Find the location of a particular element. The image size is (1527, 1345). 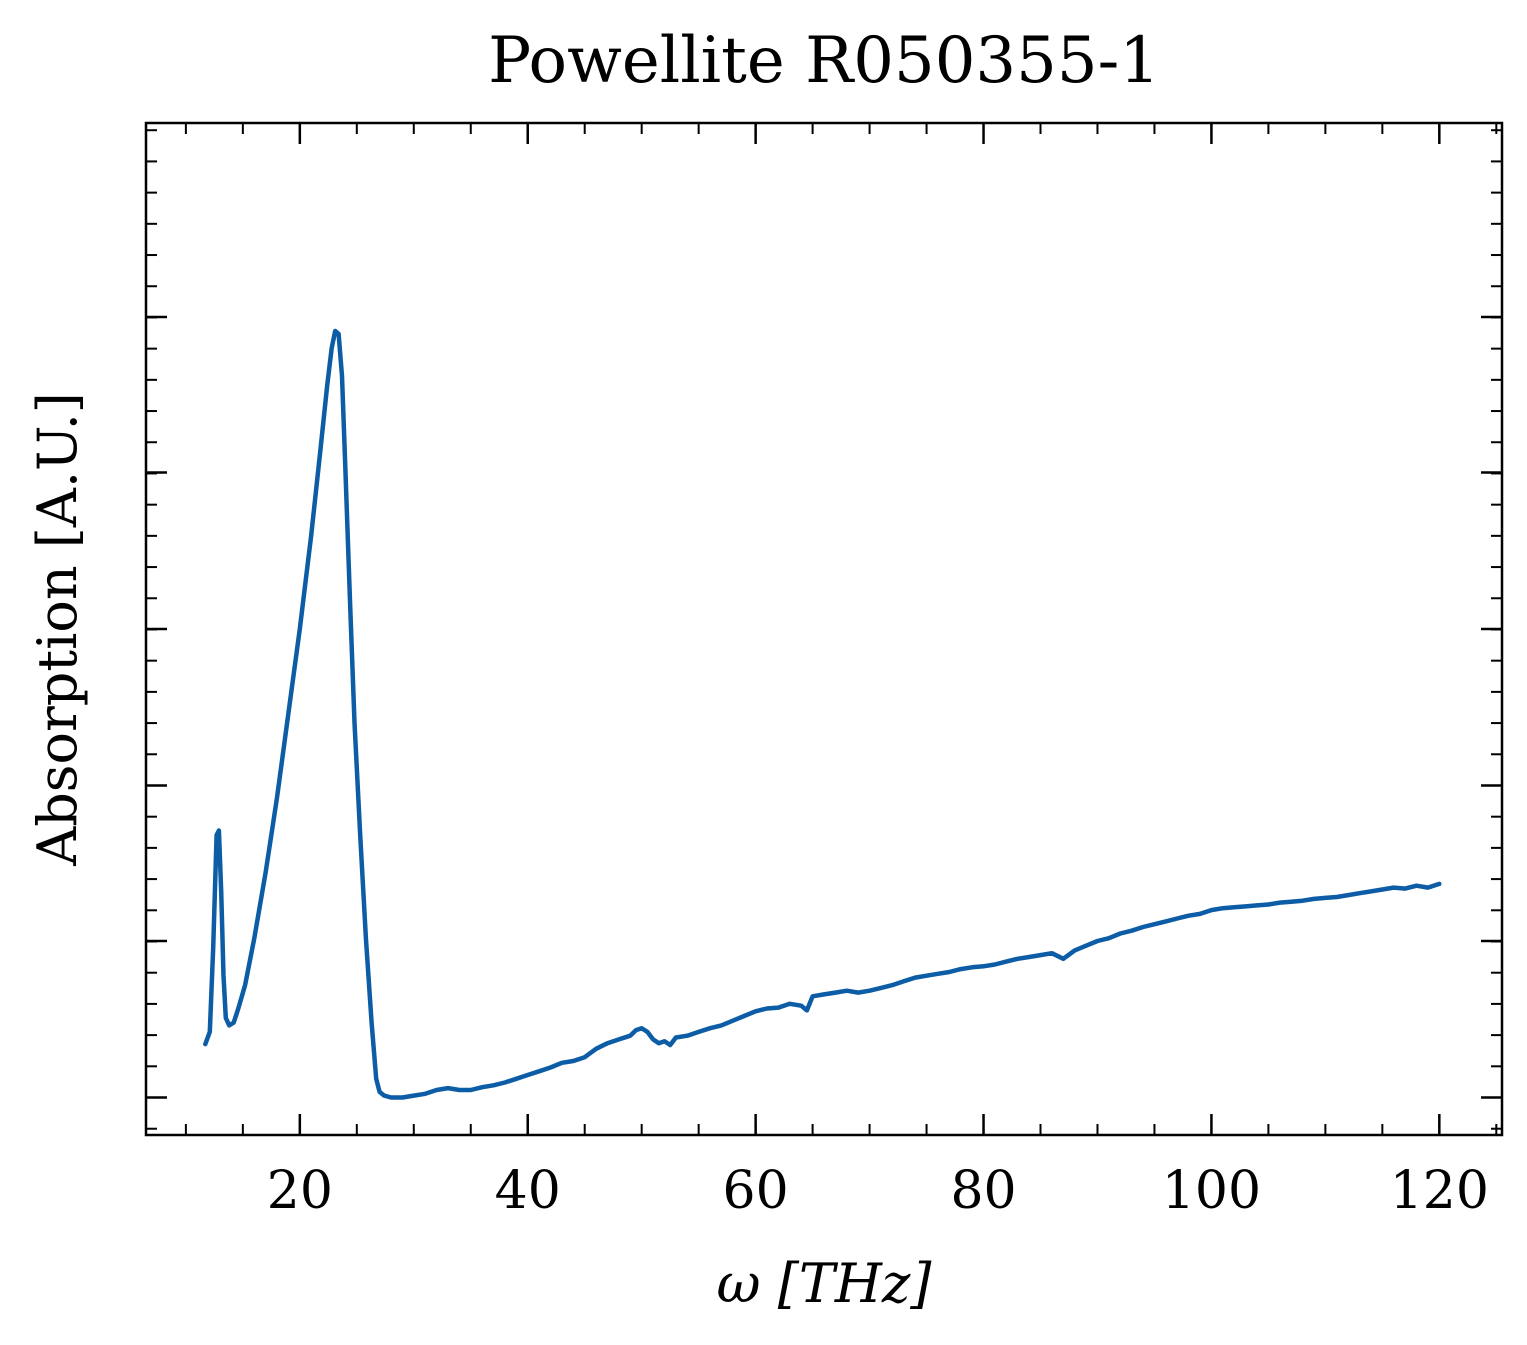

x-tick-labels: 20 40 60 80 100 120 is located at coordinates (878, 1191).